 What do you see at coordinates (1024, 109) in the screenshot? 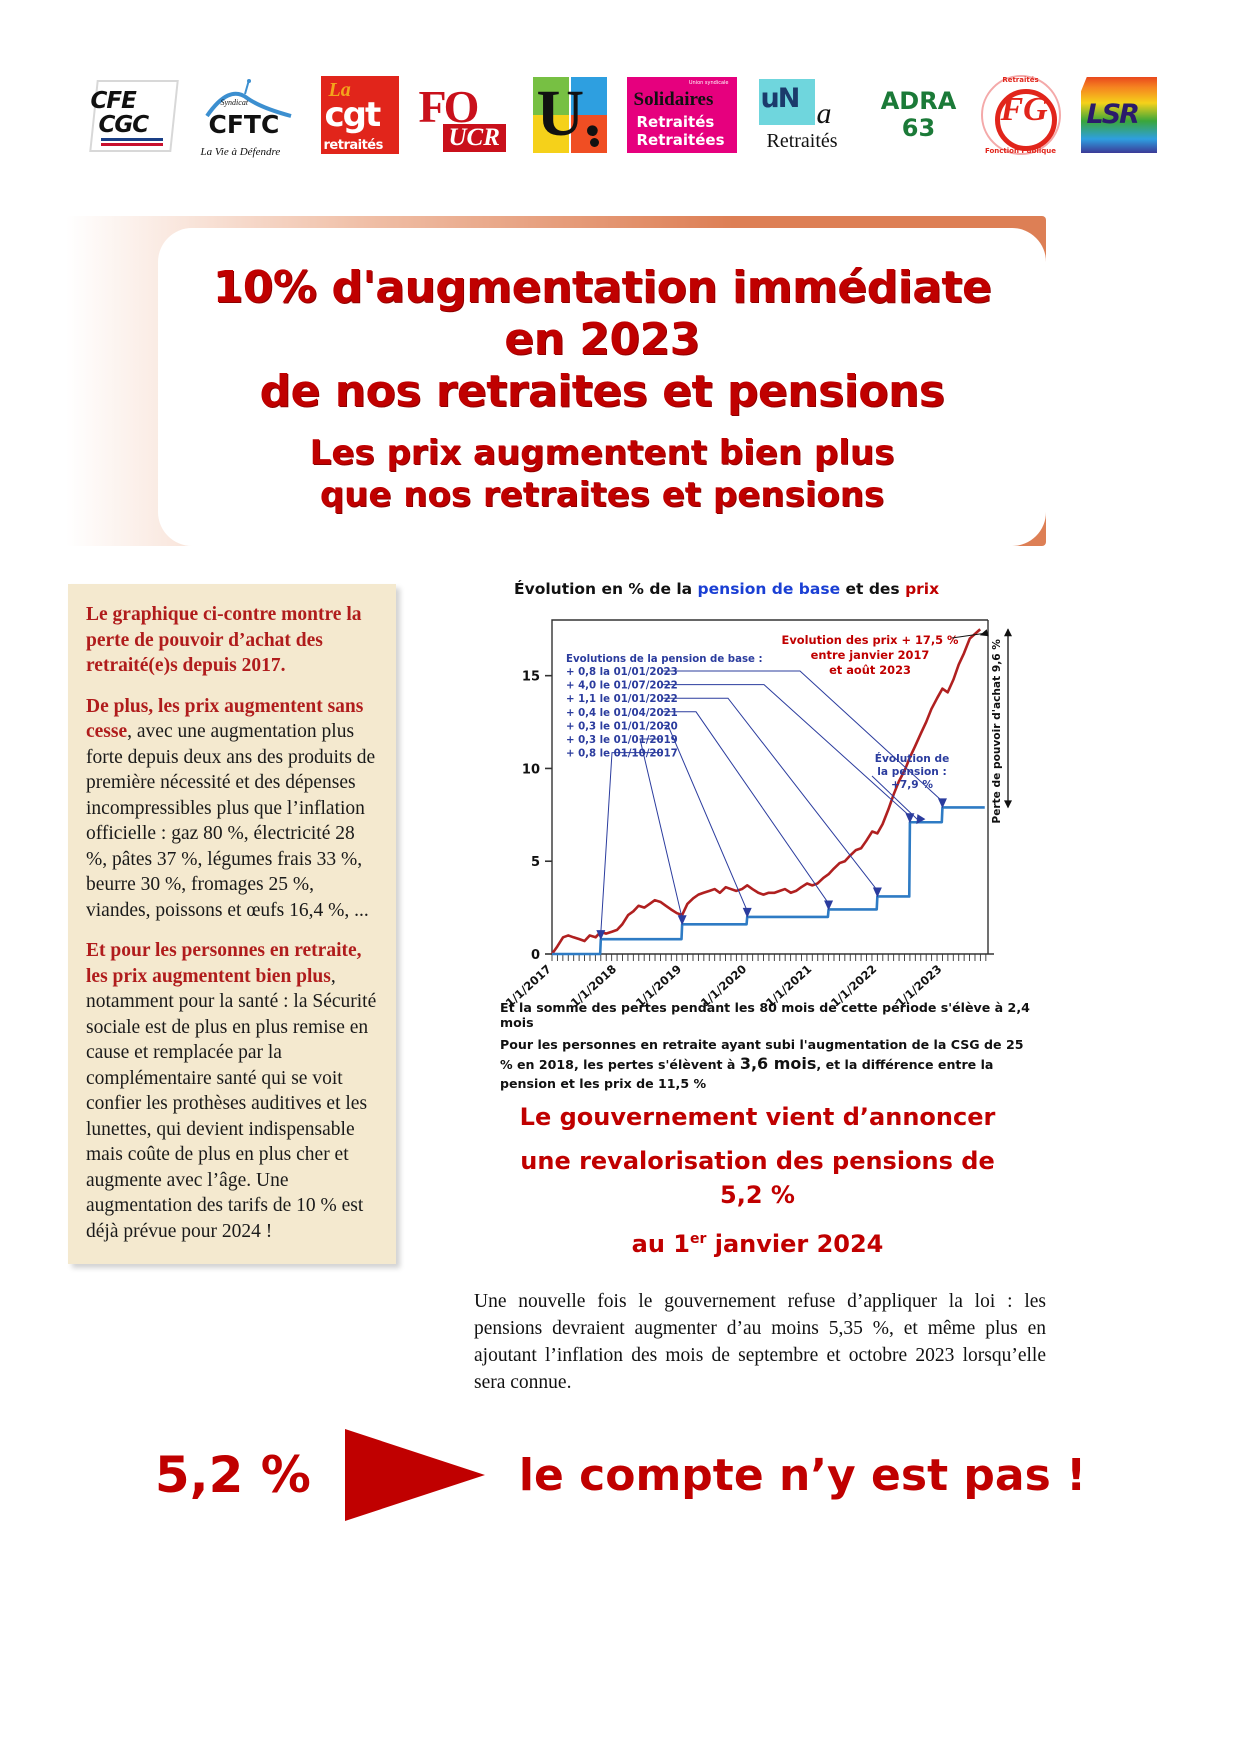
I see `fp-monogram: FG` at bounding box center [1024, 109].